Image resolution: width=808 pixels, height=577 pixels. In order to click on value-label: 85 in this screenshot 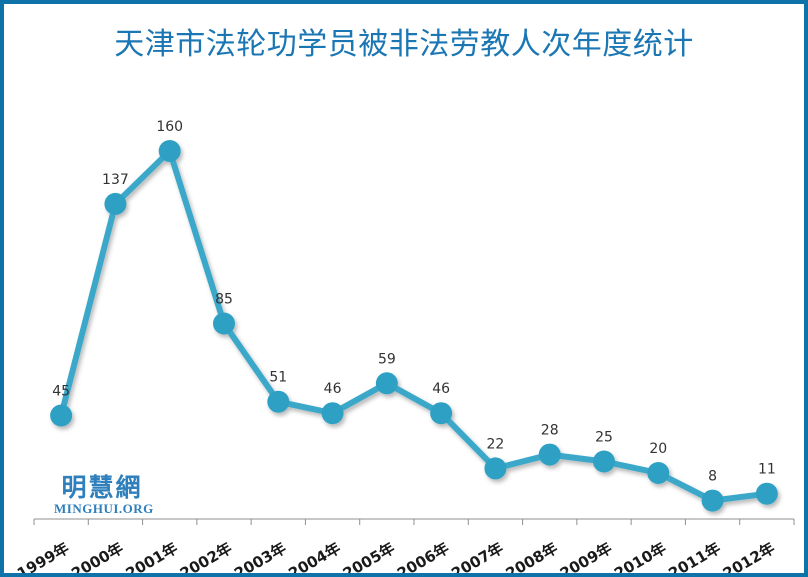, I will do `click(224, 300)`.